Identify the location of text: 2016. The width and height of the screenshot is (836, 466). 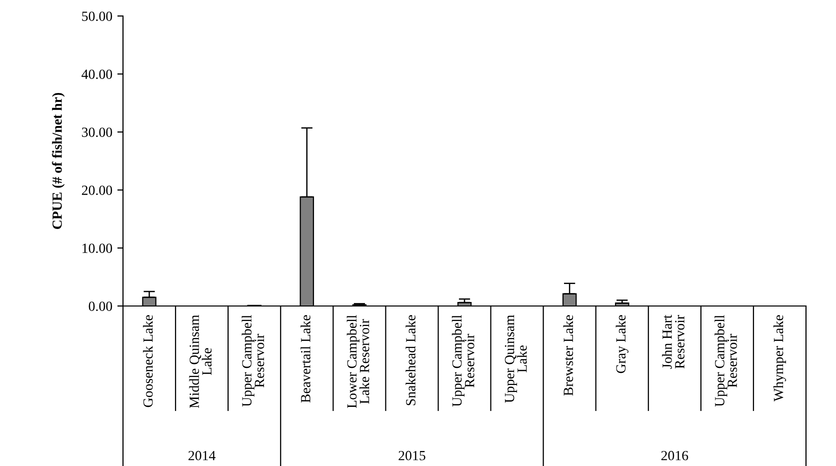
(674, 455).